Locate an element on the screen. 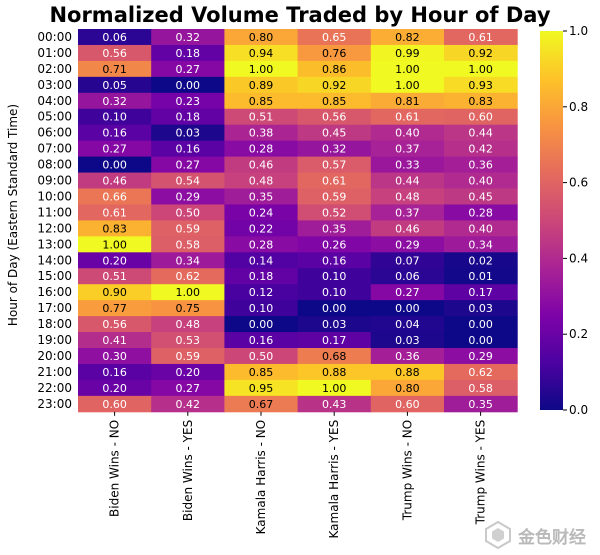 This screenshot has width=600, height=555. cell-value-label: 0.83 is located at coordinates (480, 101).